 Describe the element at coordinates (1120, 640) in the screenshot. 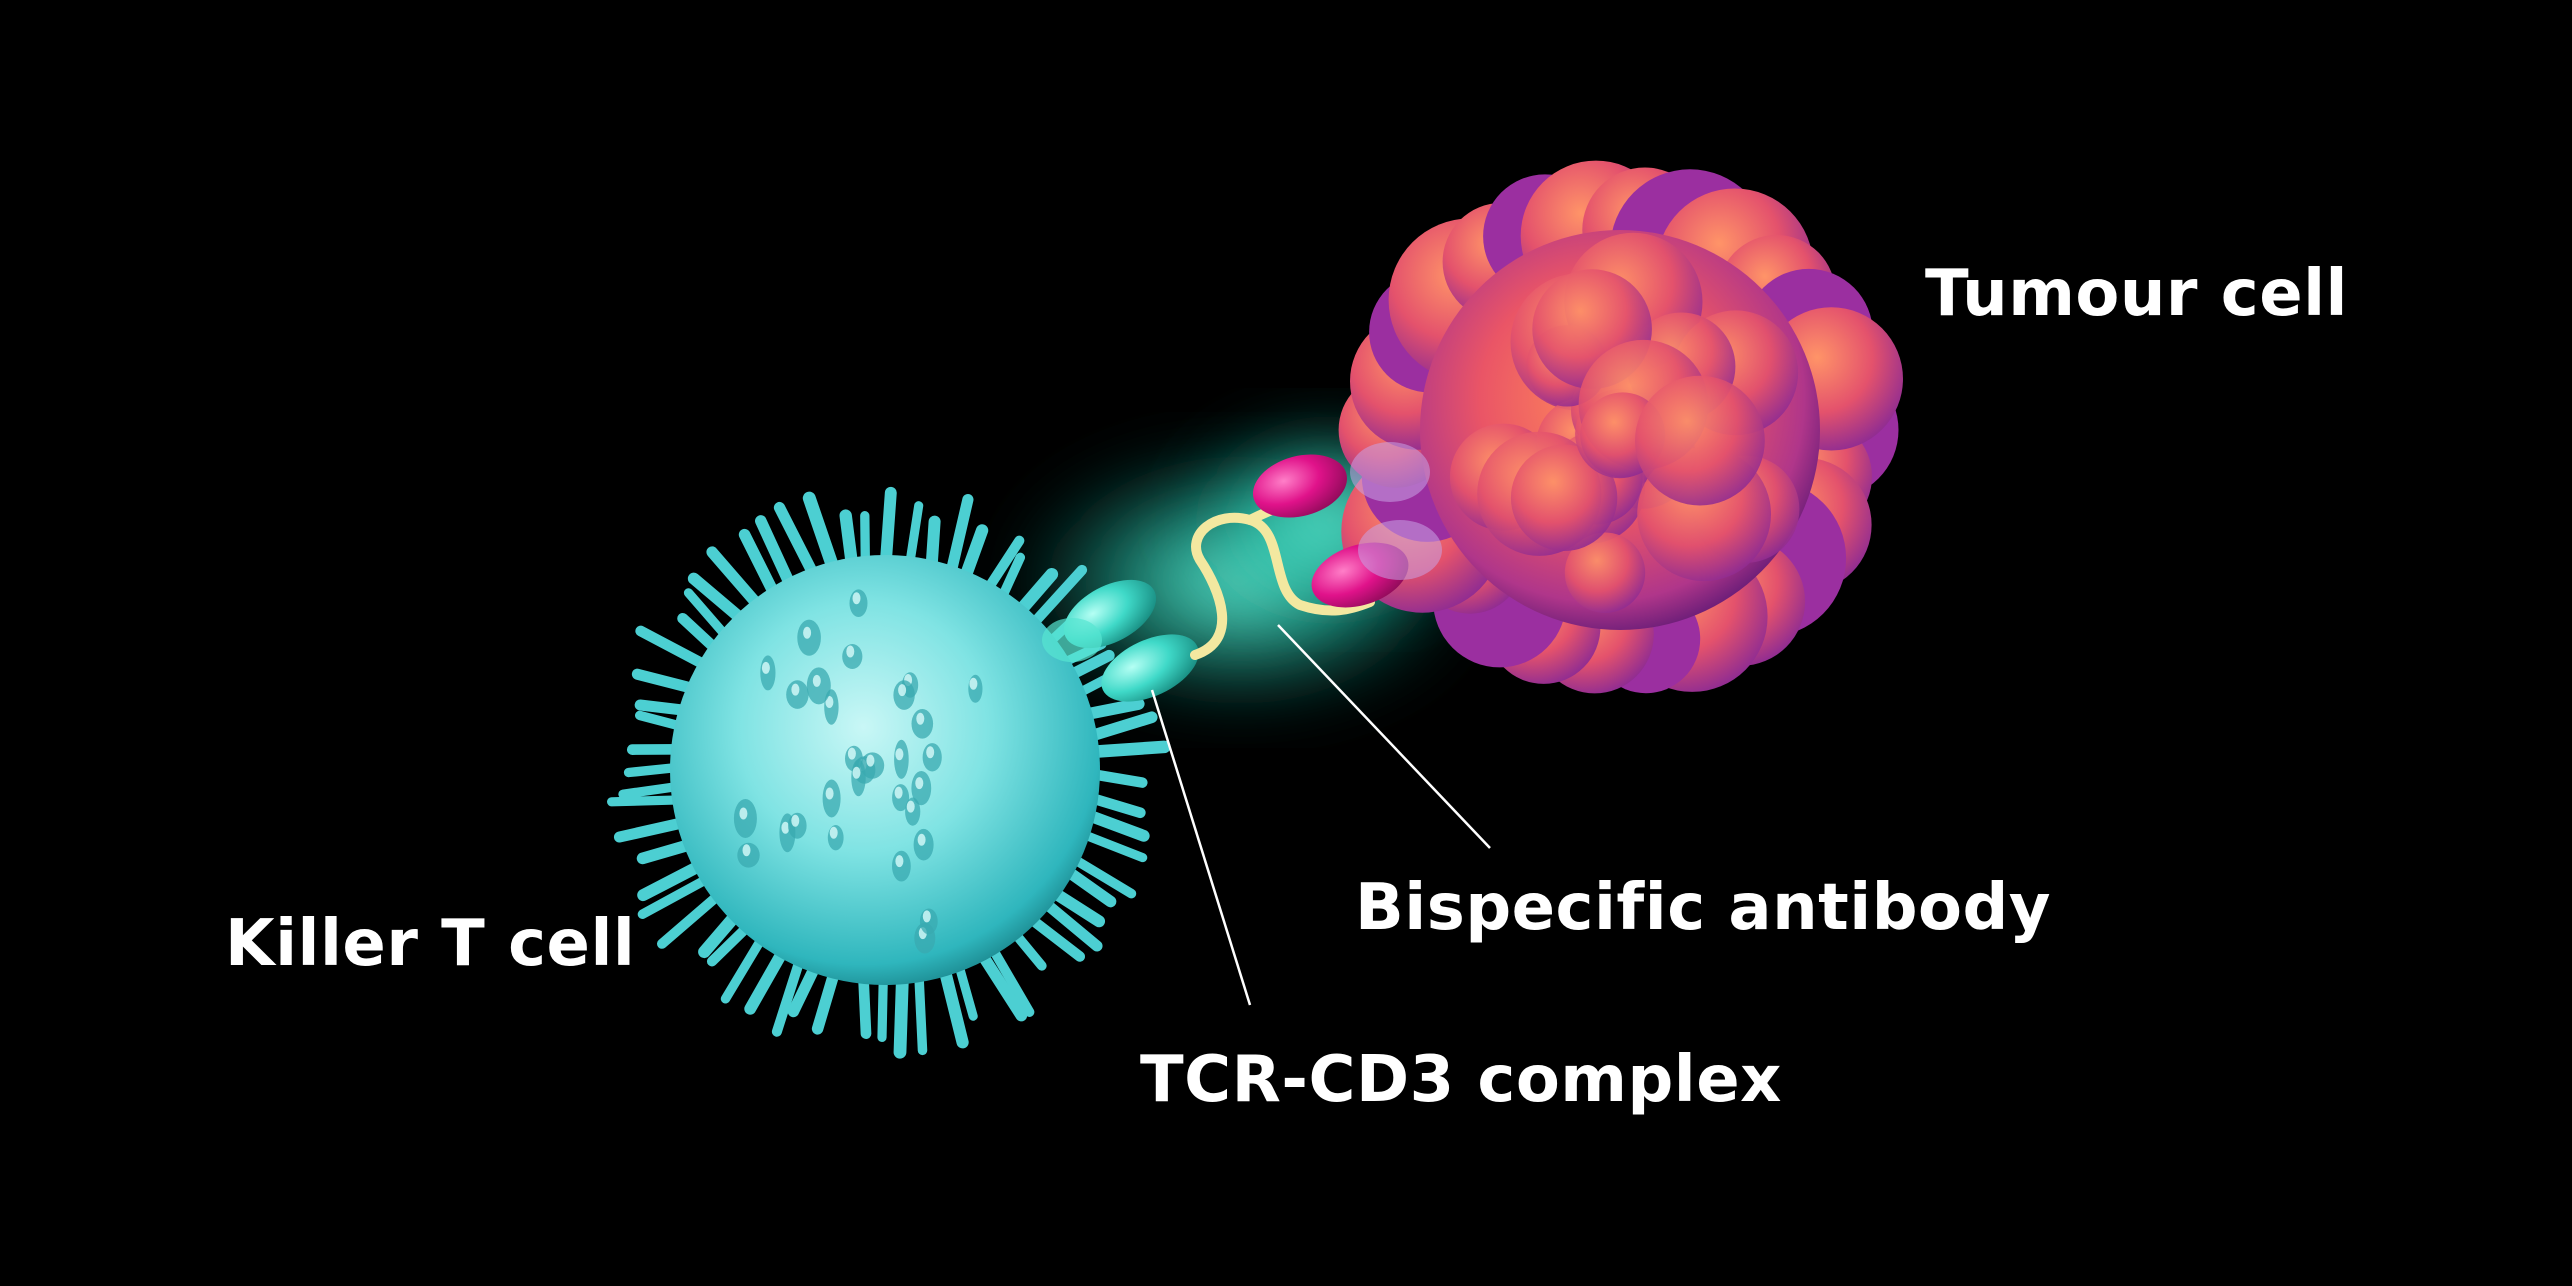

I see `tcr-cd3-complex-illustration` at that location.